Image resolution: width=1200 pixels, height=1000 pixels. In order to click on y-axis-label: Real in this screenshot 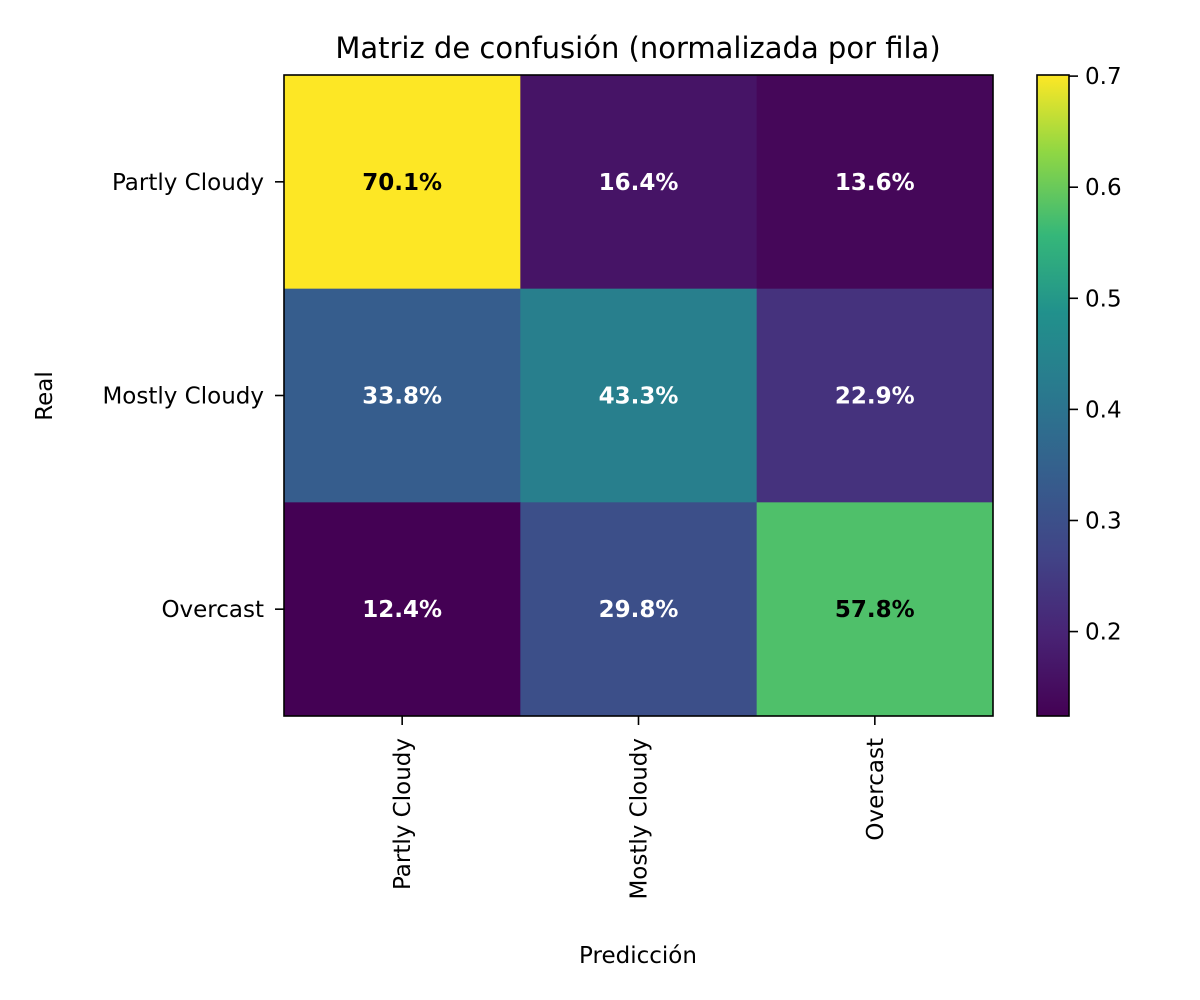, I will do `click(45, 396)`.